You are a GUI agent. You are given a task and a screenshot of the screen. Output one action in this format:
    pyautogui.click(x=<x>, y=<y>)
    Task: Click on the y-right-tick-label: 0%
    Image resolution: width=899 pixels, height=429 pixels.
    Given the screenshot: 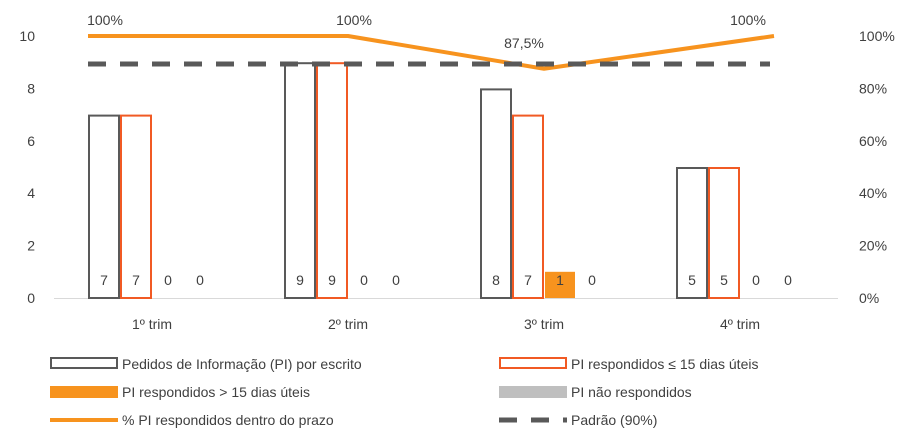 What is the action you would take?
    pyautogui.click(x=869, y=298)
    